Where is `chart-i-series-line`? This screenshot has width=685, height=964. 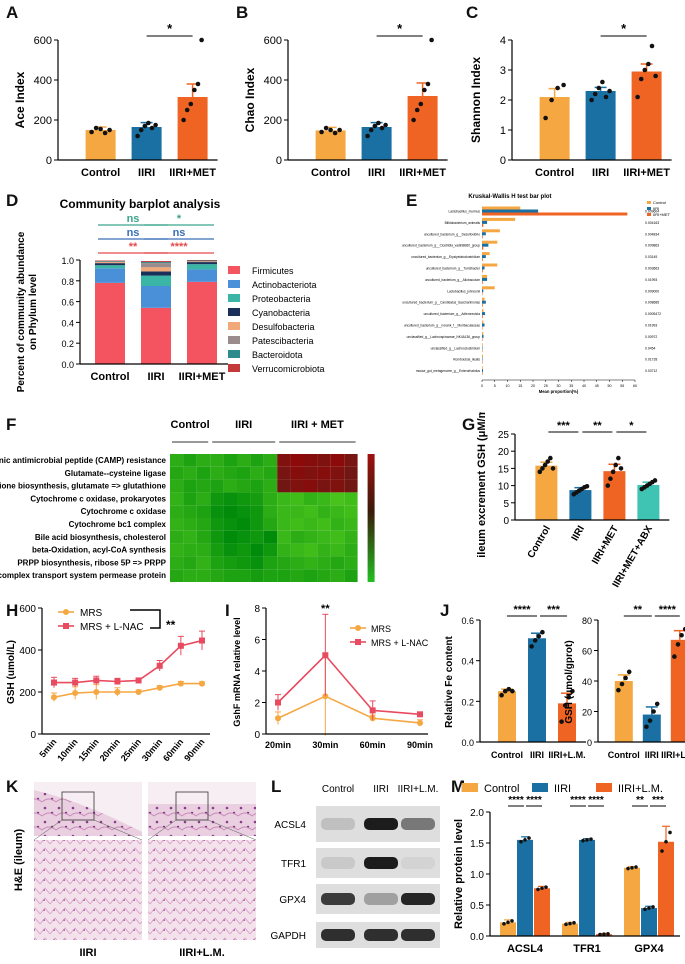
chart-i-series-line is located at coordinates (349, 685).